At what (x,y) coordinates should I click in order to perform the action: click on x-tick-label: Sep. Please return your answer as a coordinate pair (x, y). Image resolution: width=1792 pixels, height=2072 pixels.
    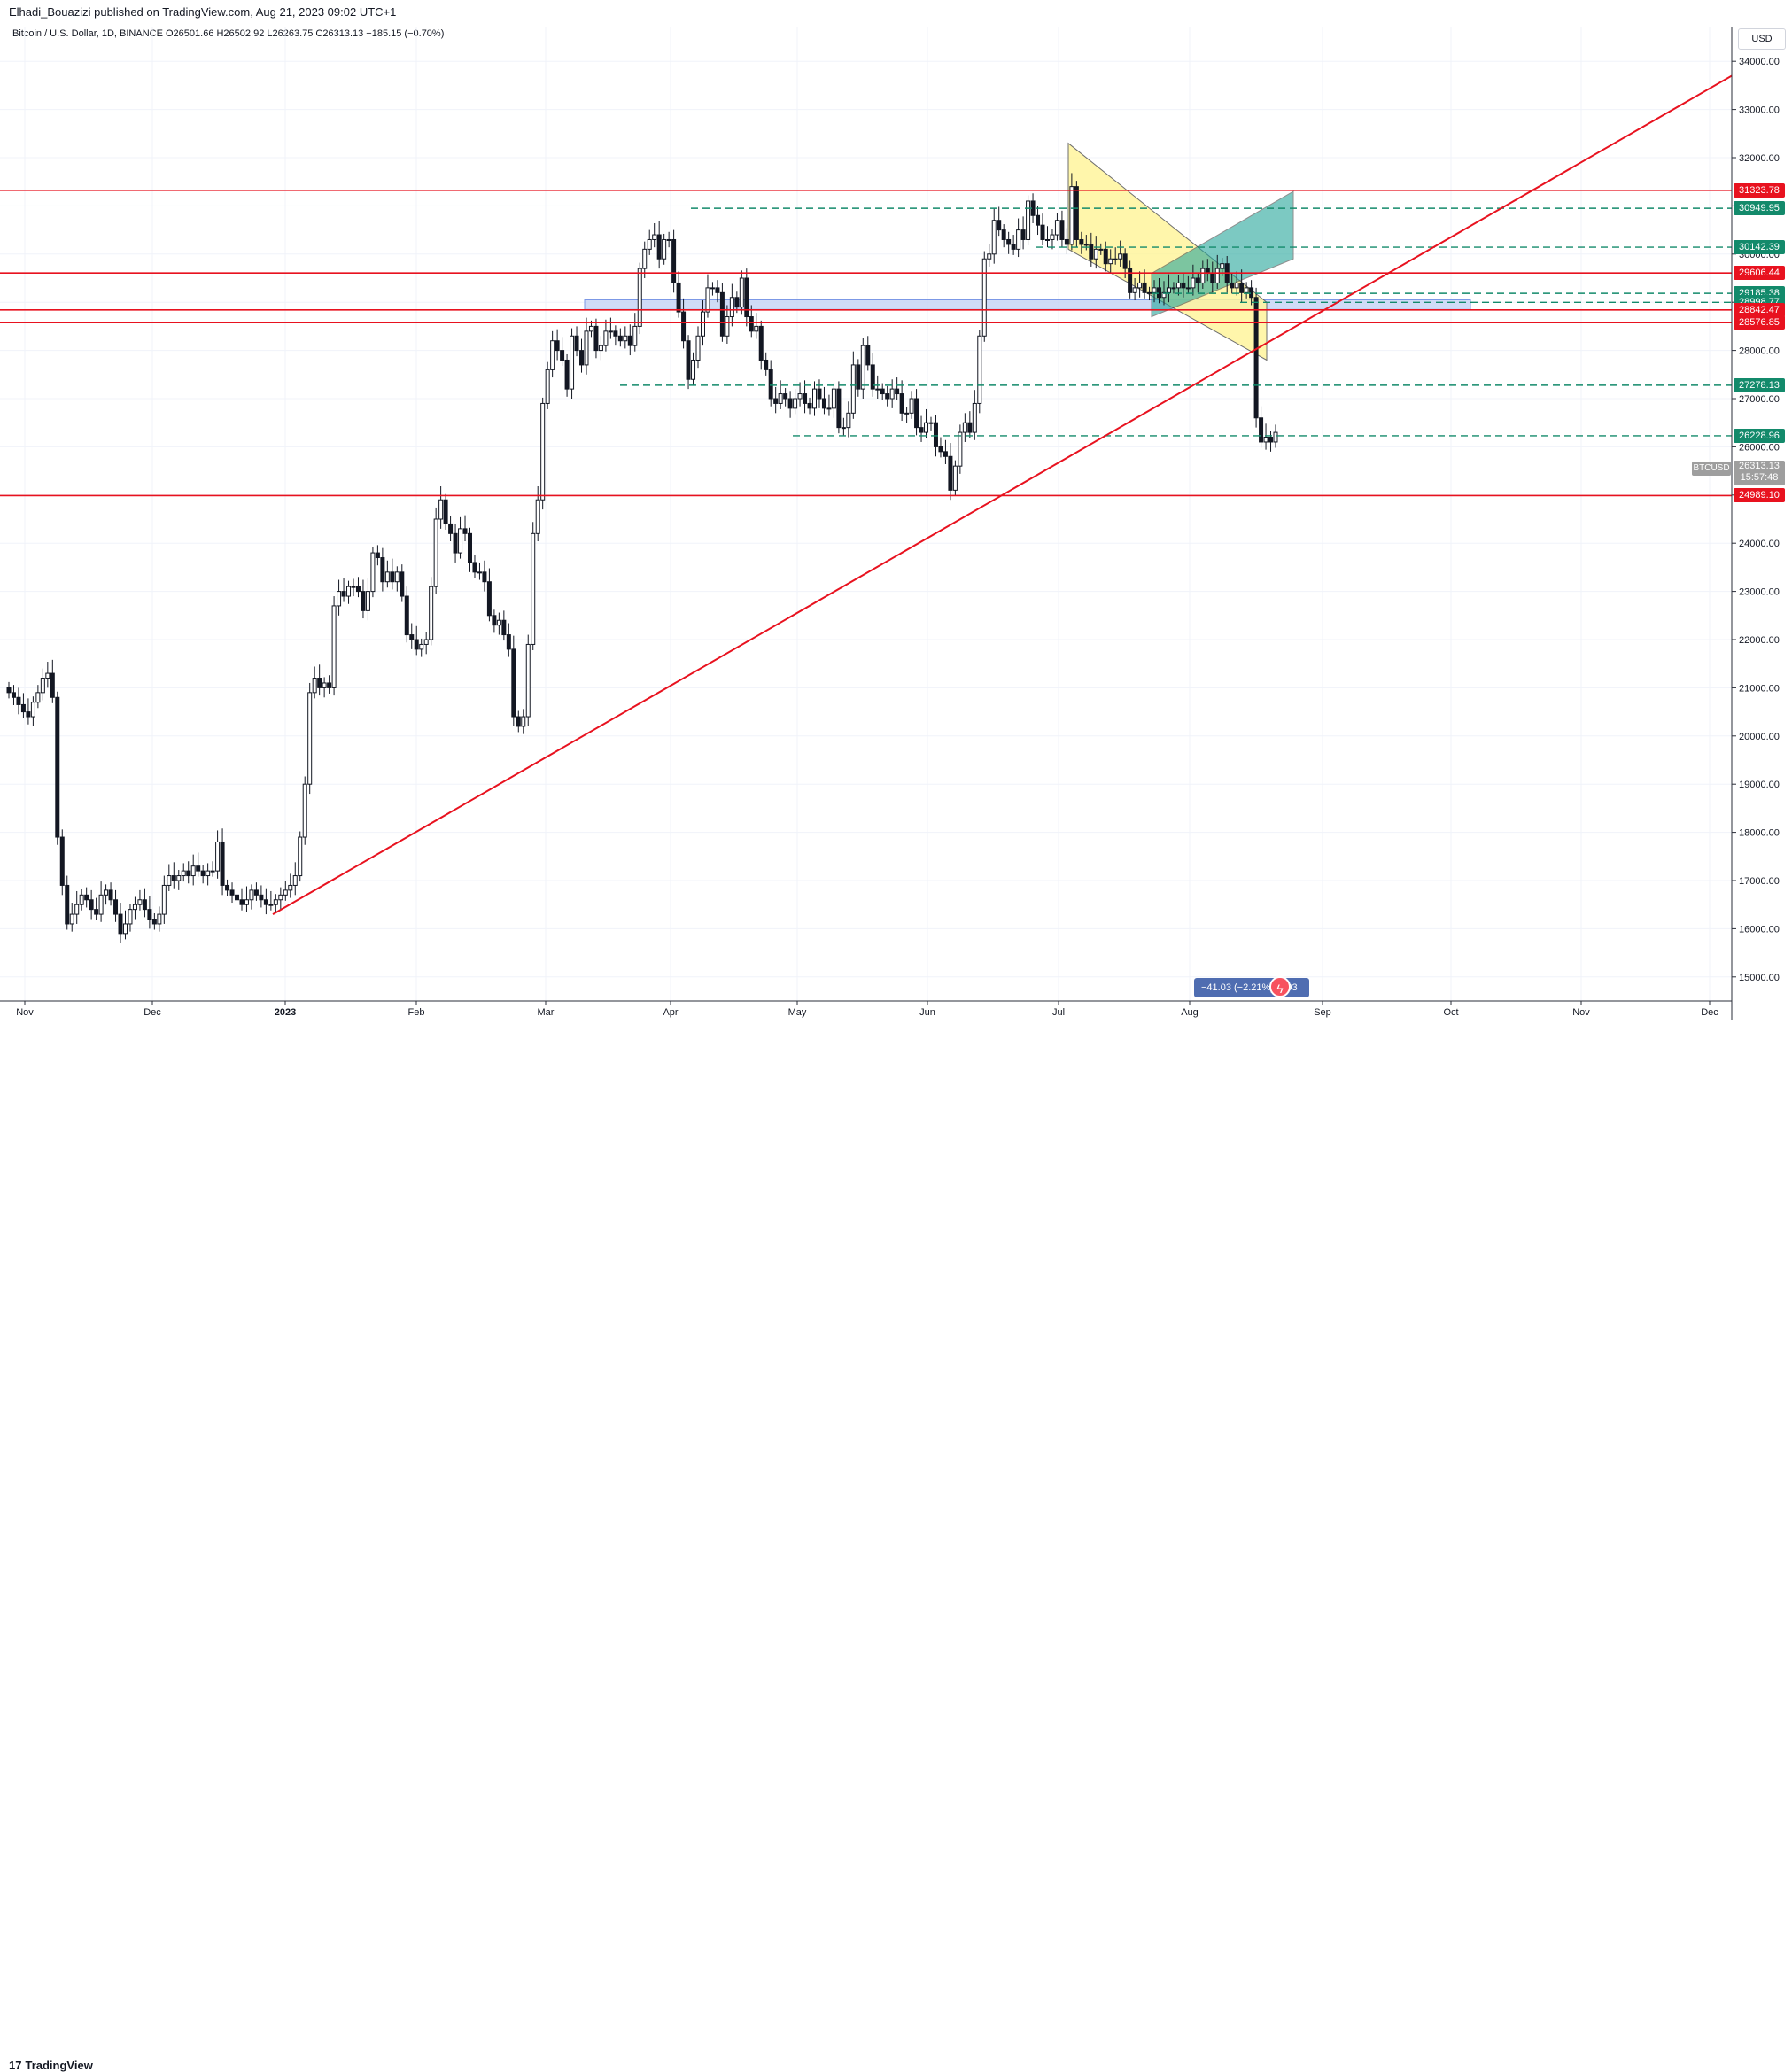
    Looking at the image, I should click on (1322, 1012).